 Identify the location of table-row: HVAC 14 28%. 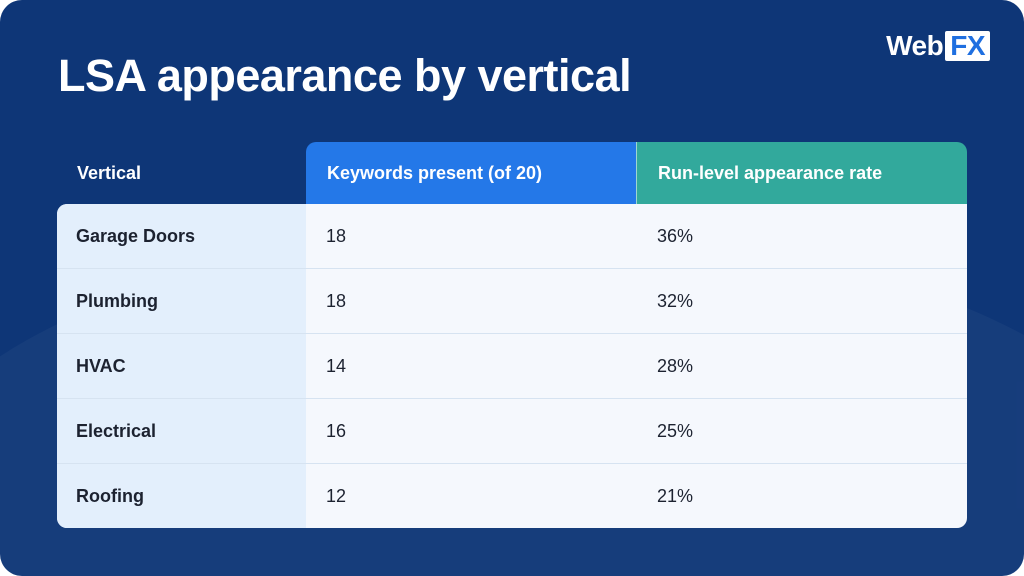
(512, 366).